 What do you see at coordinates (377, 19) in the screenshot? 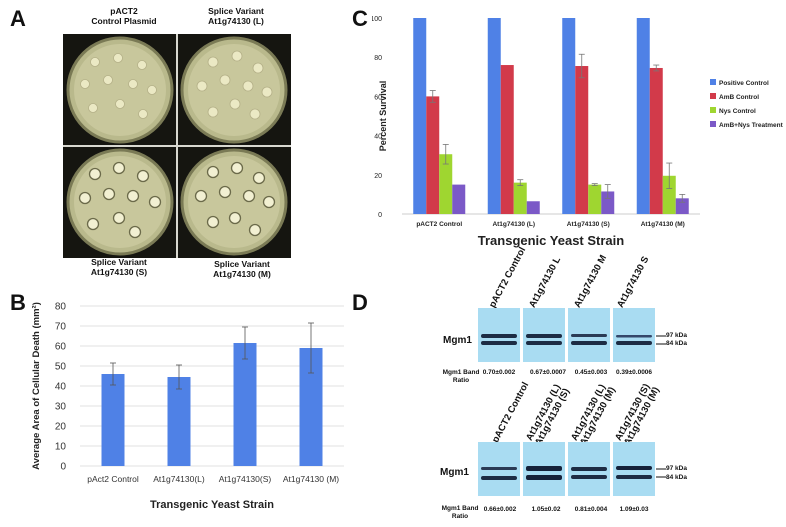
I see `c-ytick-100: 100` at bounding box center [377, 19].